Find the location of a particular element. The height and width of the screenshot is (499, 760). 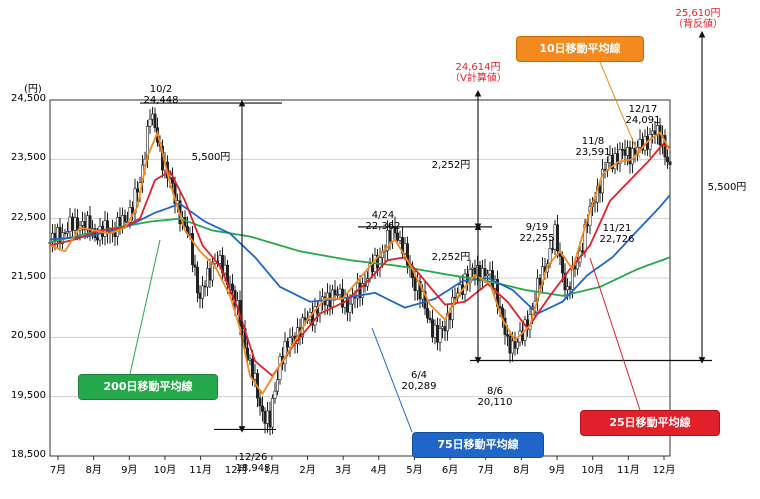

annotation-target-v-note: （V計算値） is located at coordinates (478, 78).